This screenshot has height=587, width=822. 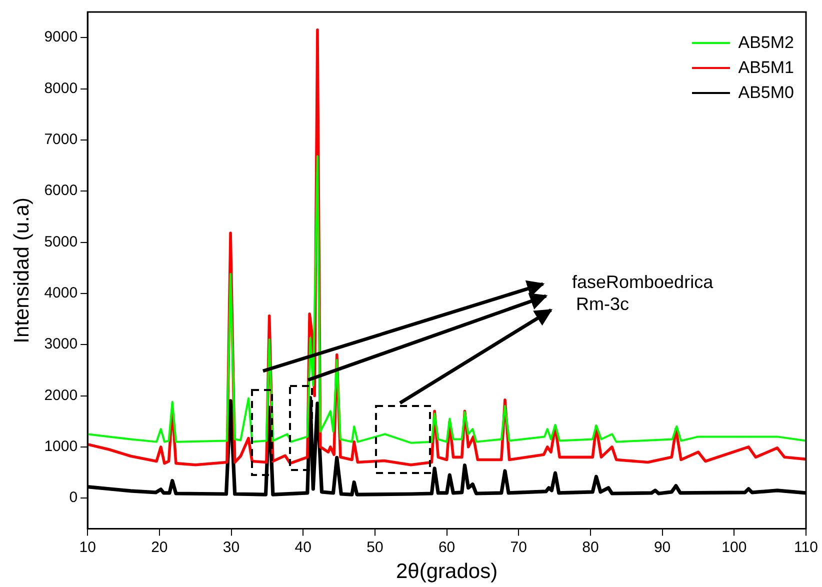 I want to click on x-tick-label: 80, so click(x=590, y=547).